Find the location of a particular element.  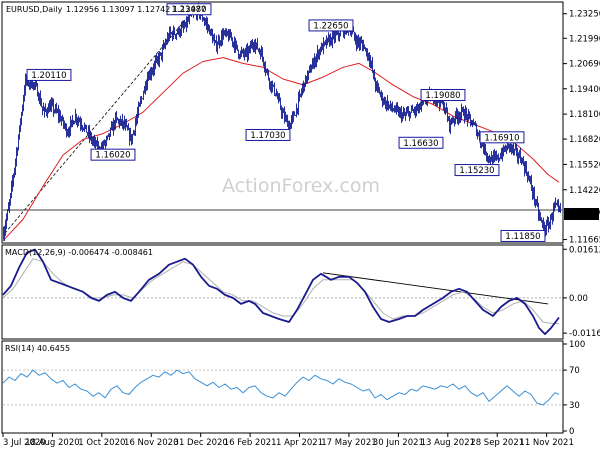

rsi-levels is located at coordinates (282, 387).